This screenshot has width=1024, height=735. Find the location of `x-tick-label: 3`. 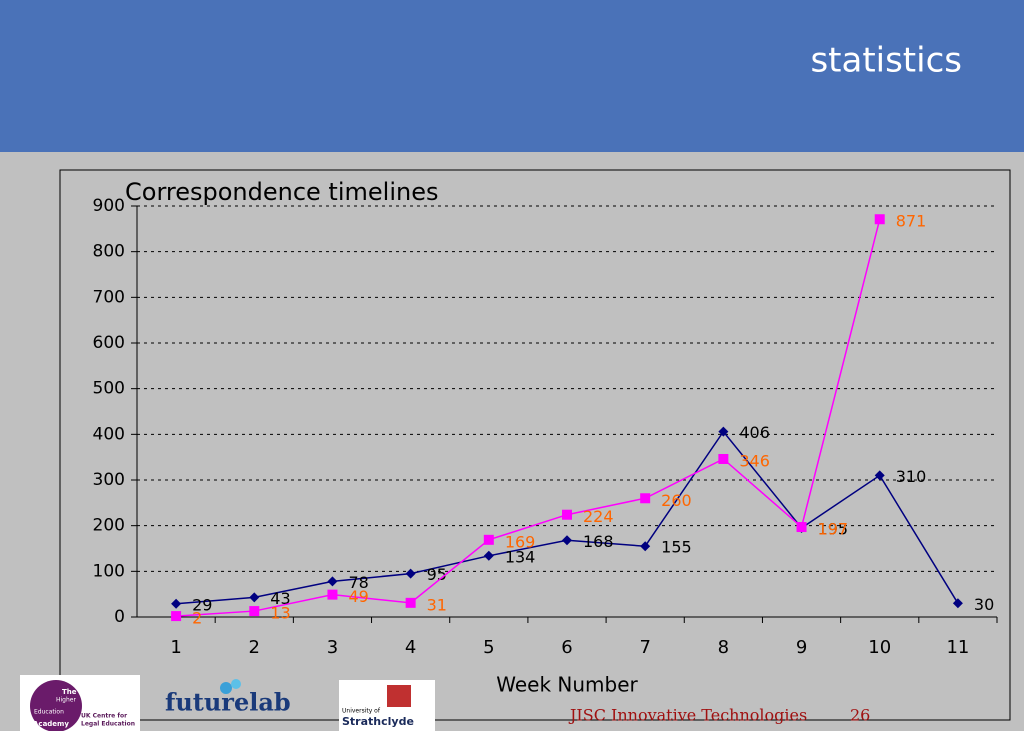

x-tick-label: 3 is located at coordinates (332, 647).